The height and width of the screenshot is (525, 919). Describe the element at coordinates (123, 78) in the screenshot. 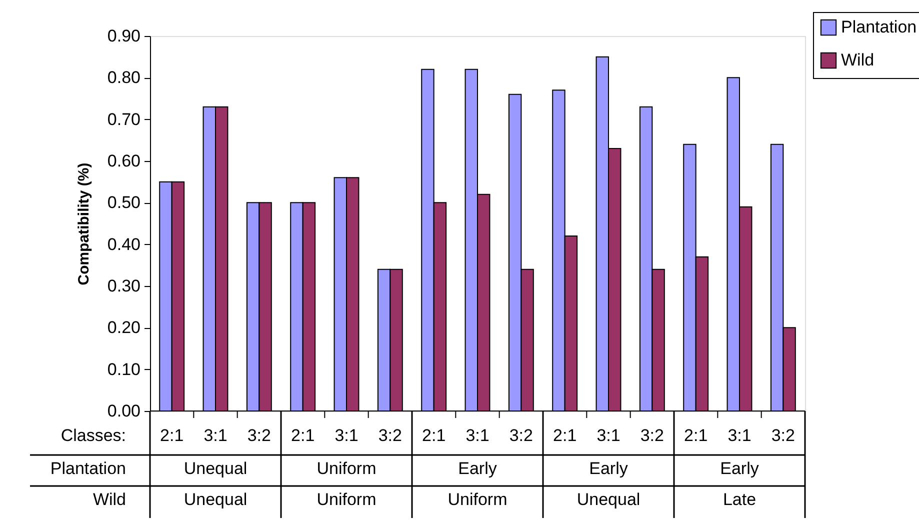

I see `y-tick-label: 0.80` at that location.